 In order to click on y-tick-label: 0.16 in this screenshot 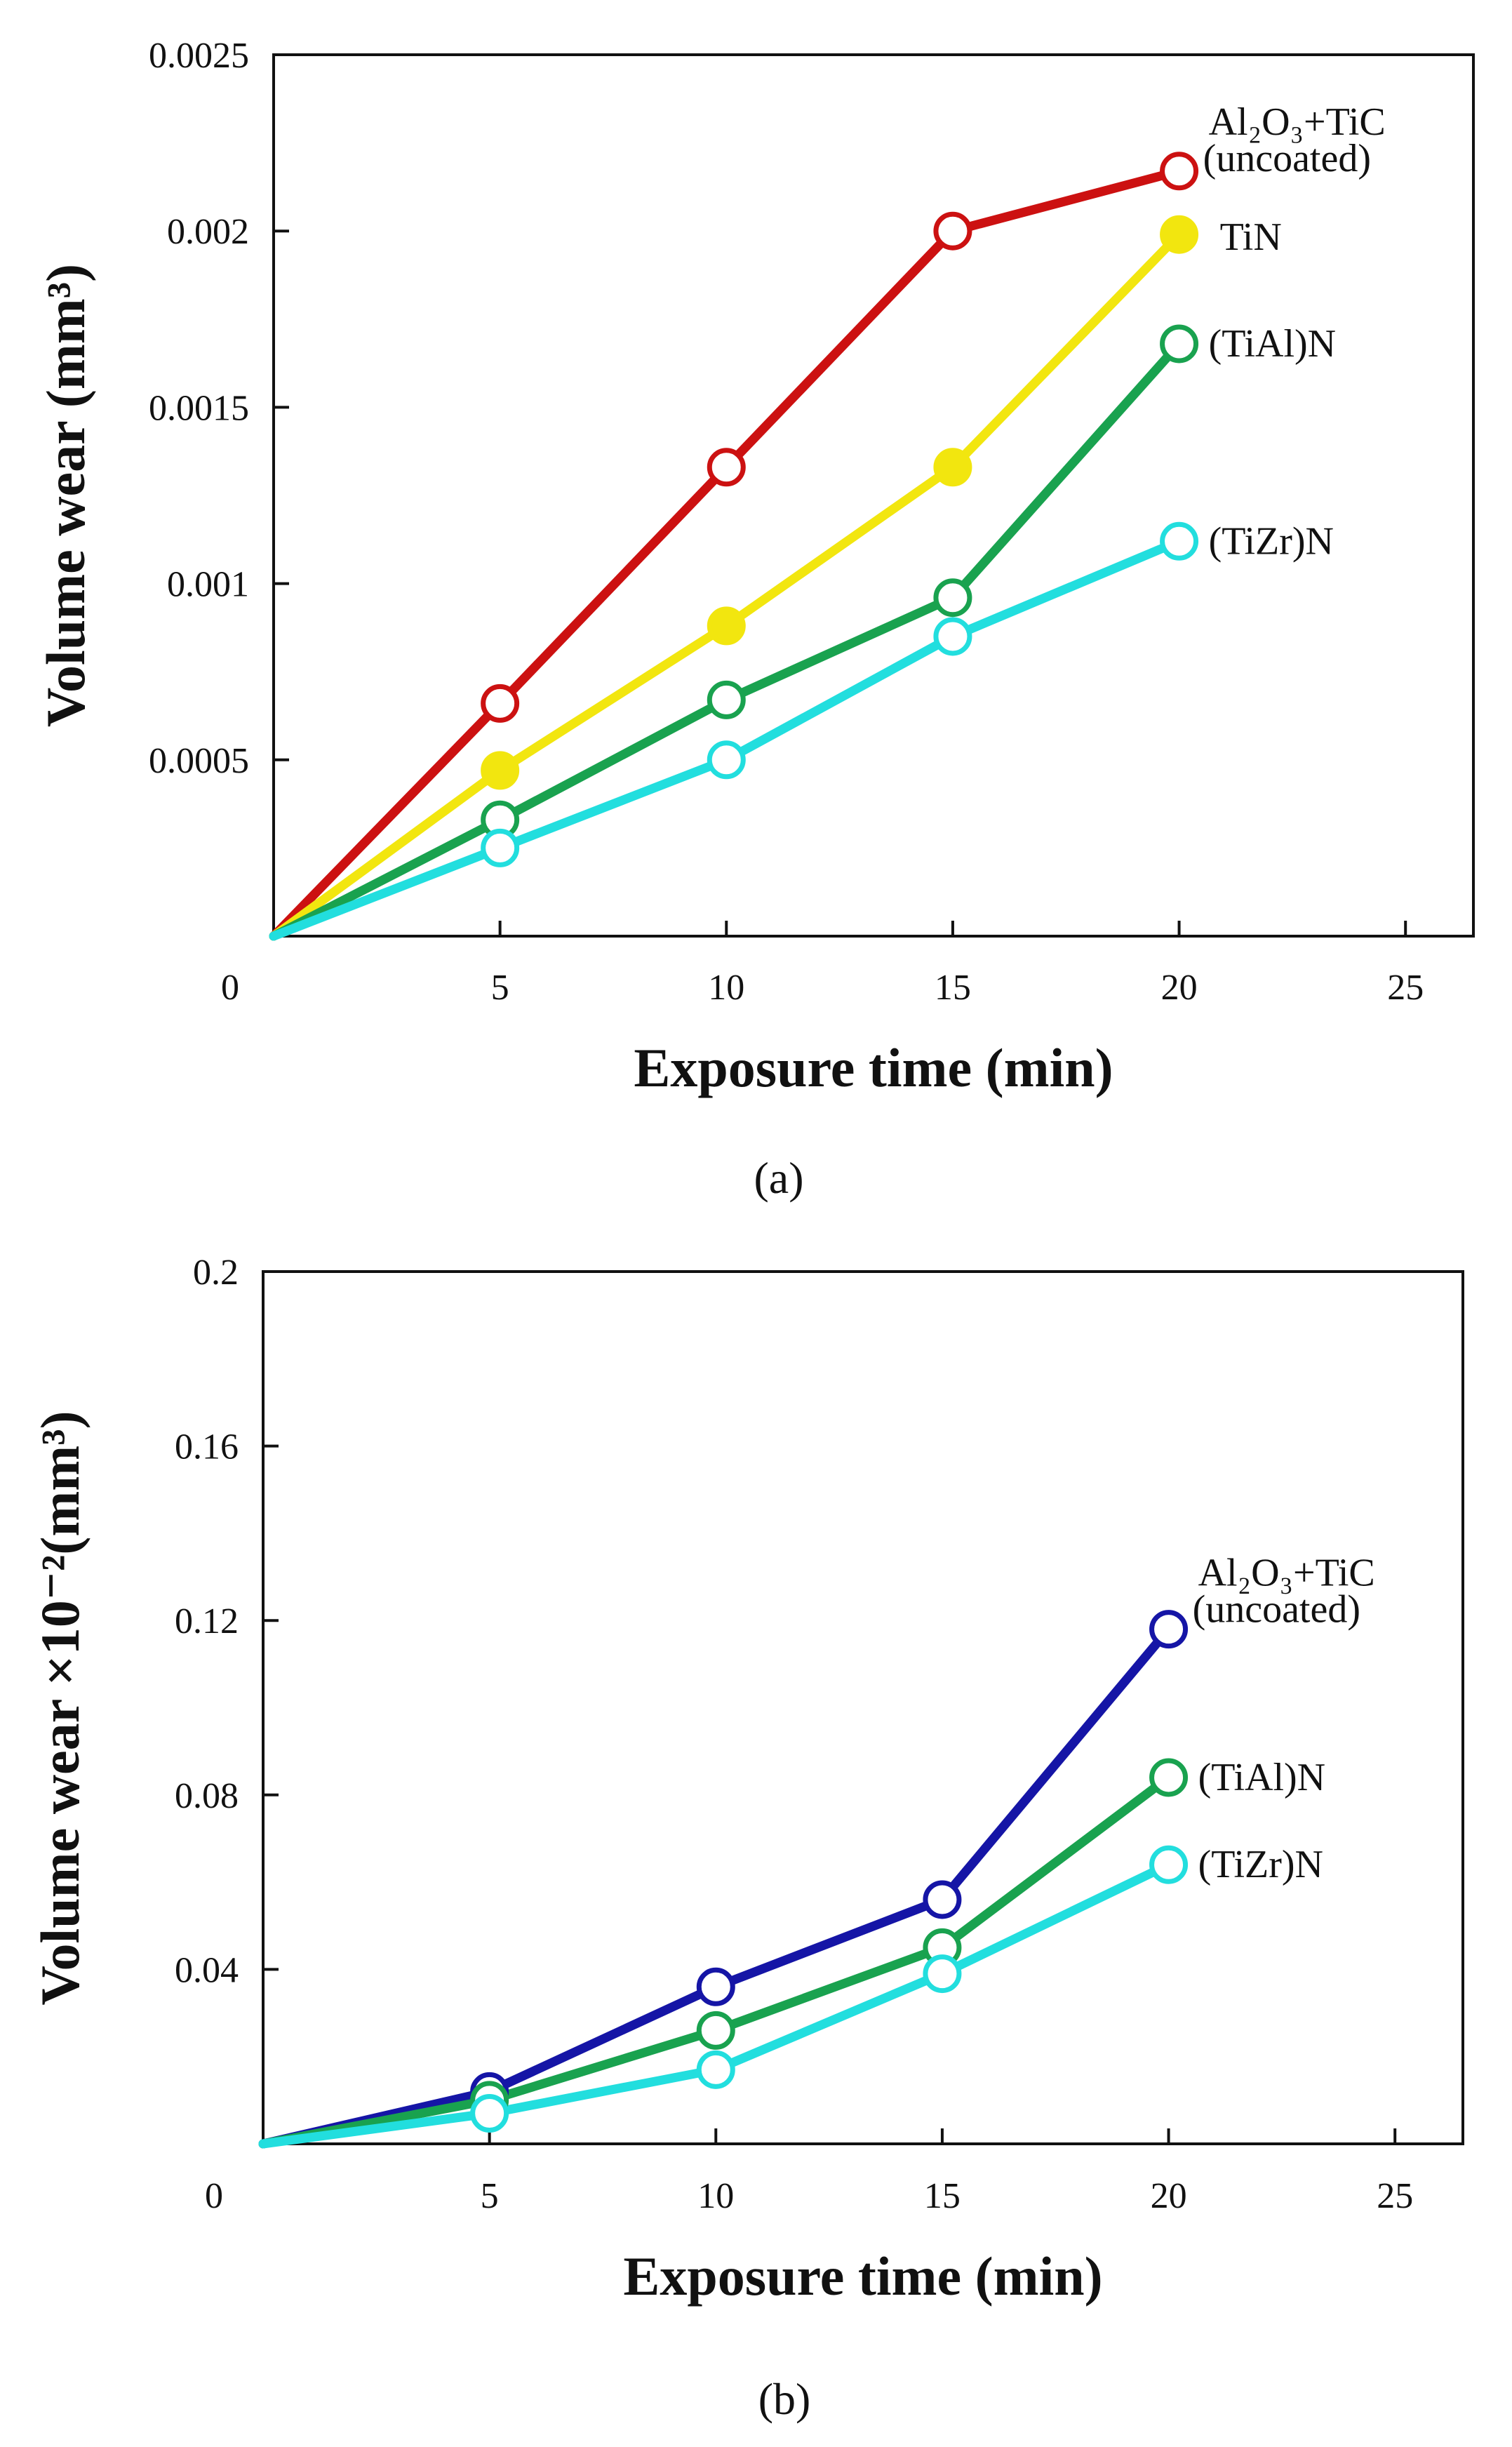, I will do `click(207, 1447)`.